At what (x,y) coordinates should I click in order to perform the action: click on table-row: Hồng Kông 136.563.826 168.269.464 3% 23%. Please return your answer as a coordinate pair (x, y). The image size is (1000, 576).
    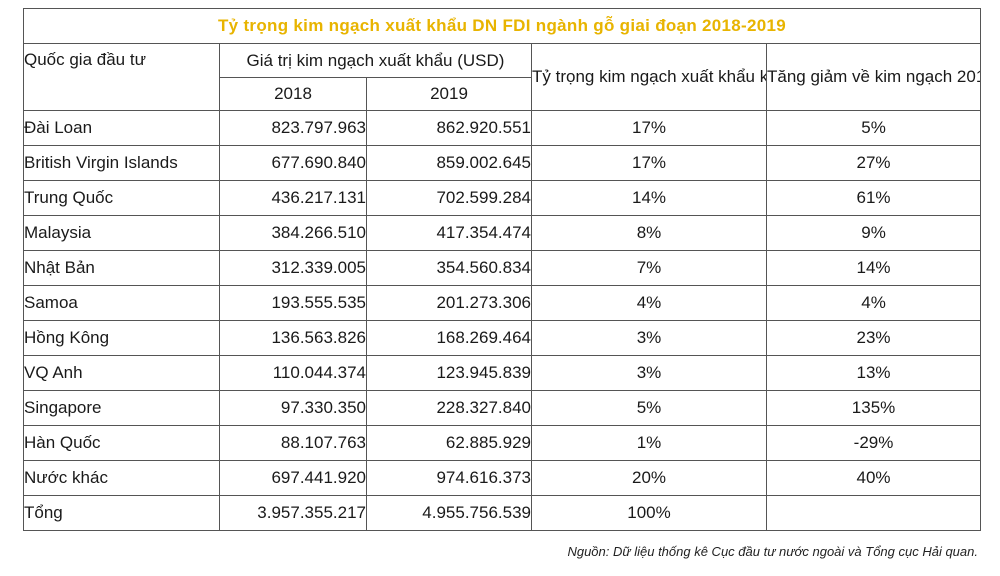
    Looking at the image, I should click on (502, 338).